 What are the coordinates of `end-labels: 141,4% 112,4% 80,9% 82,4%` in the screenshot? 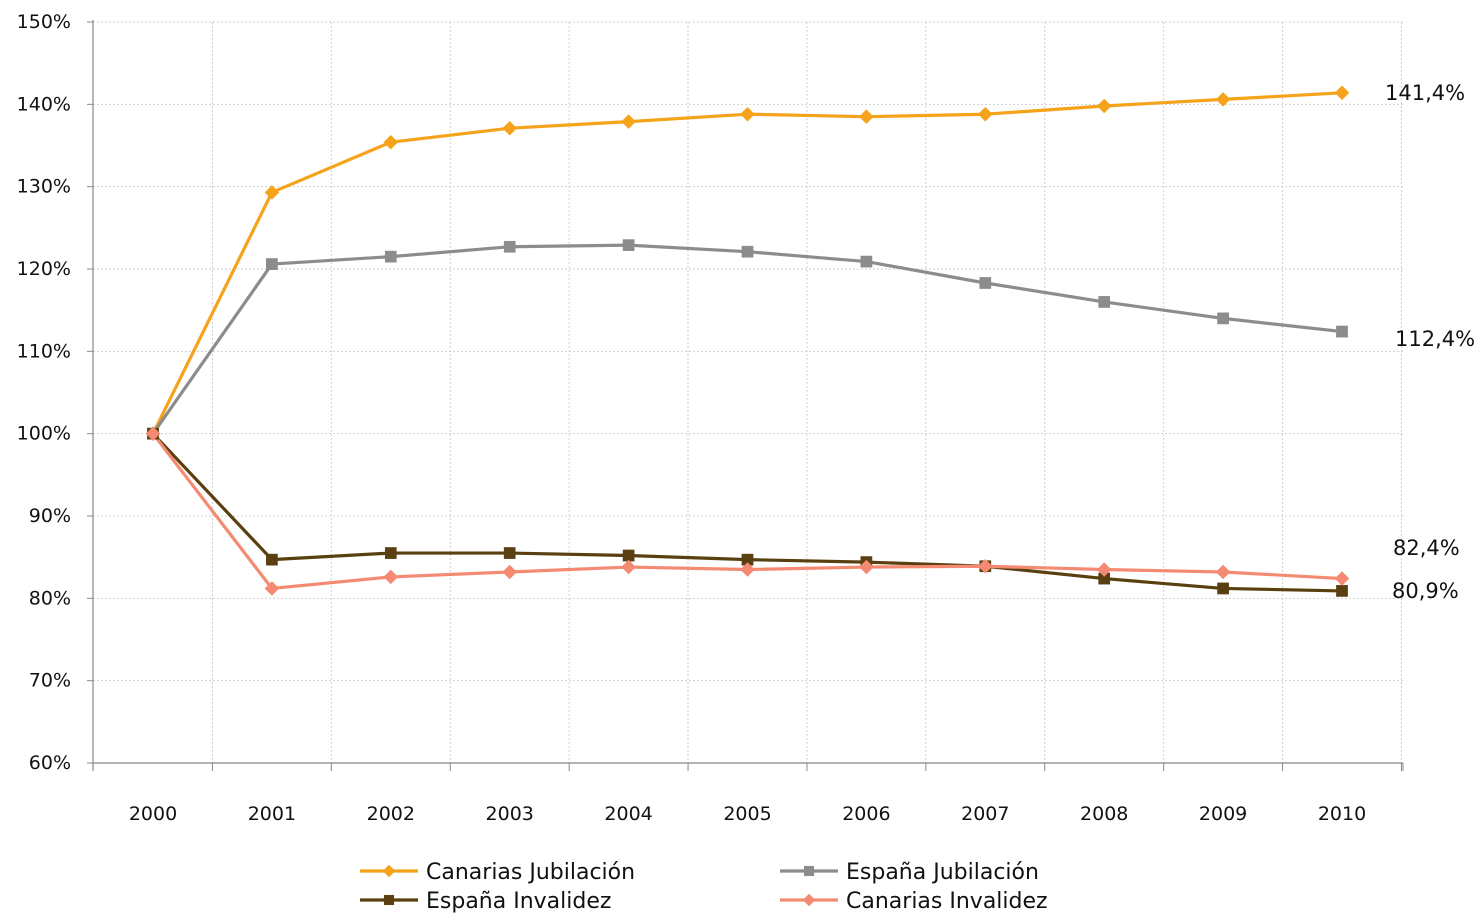 It's located at (1430, 342).